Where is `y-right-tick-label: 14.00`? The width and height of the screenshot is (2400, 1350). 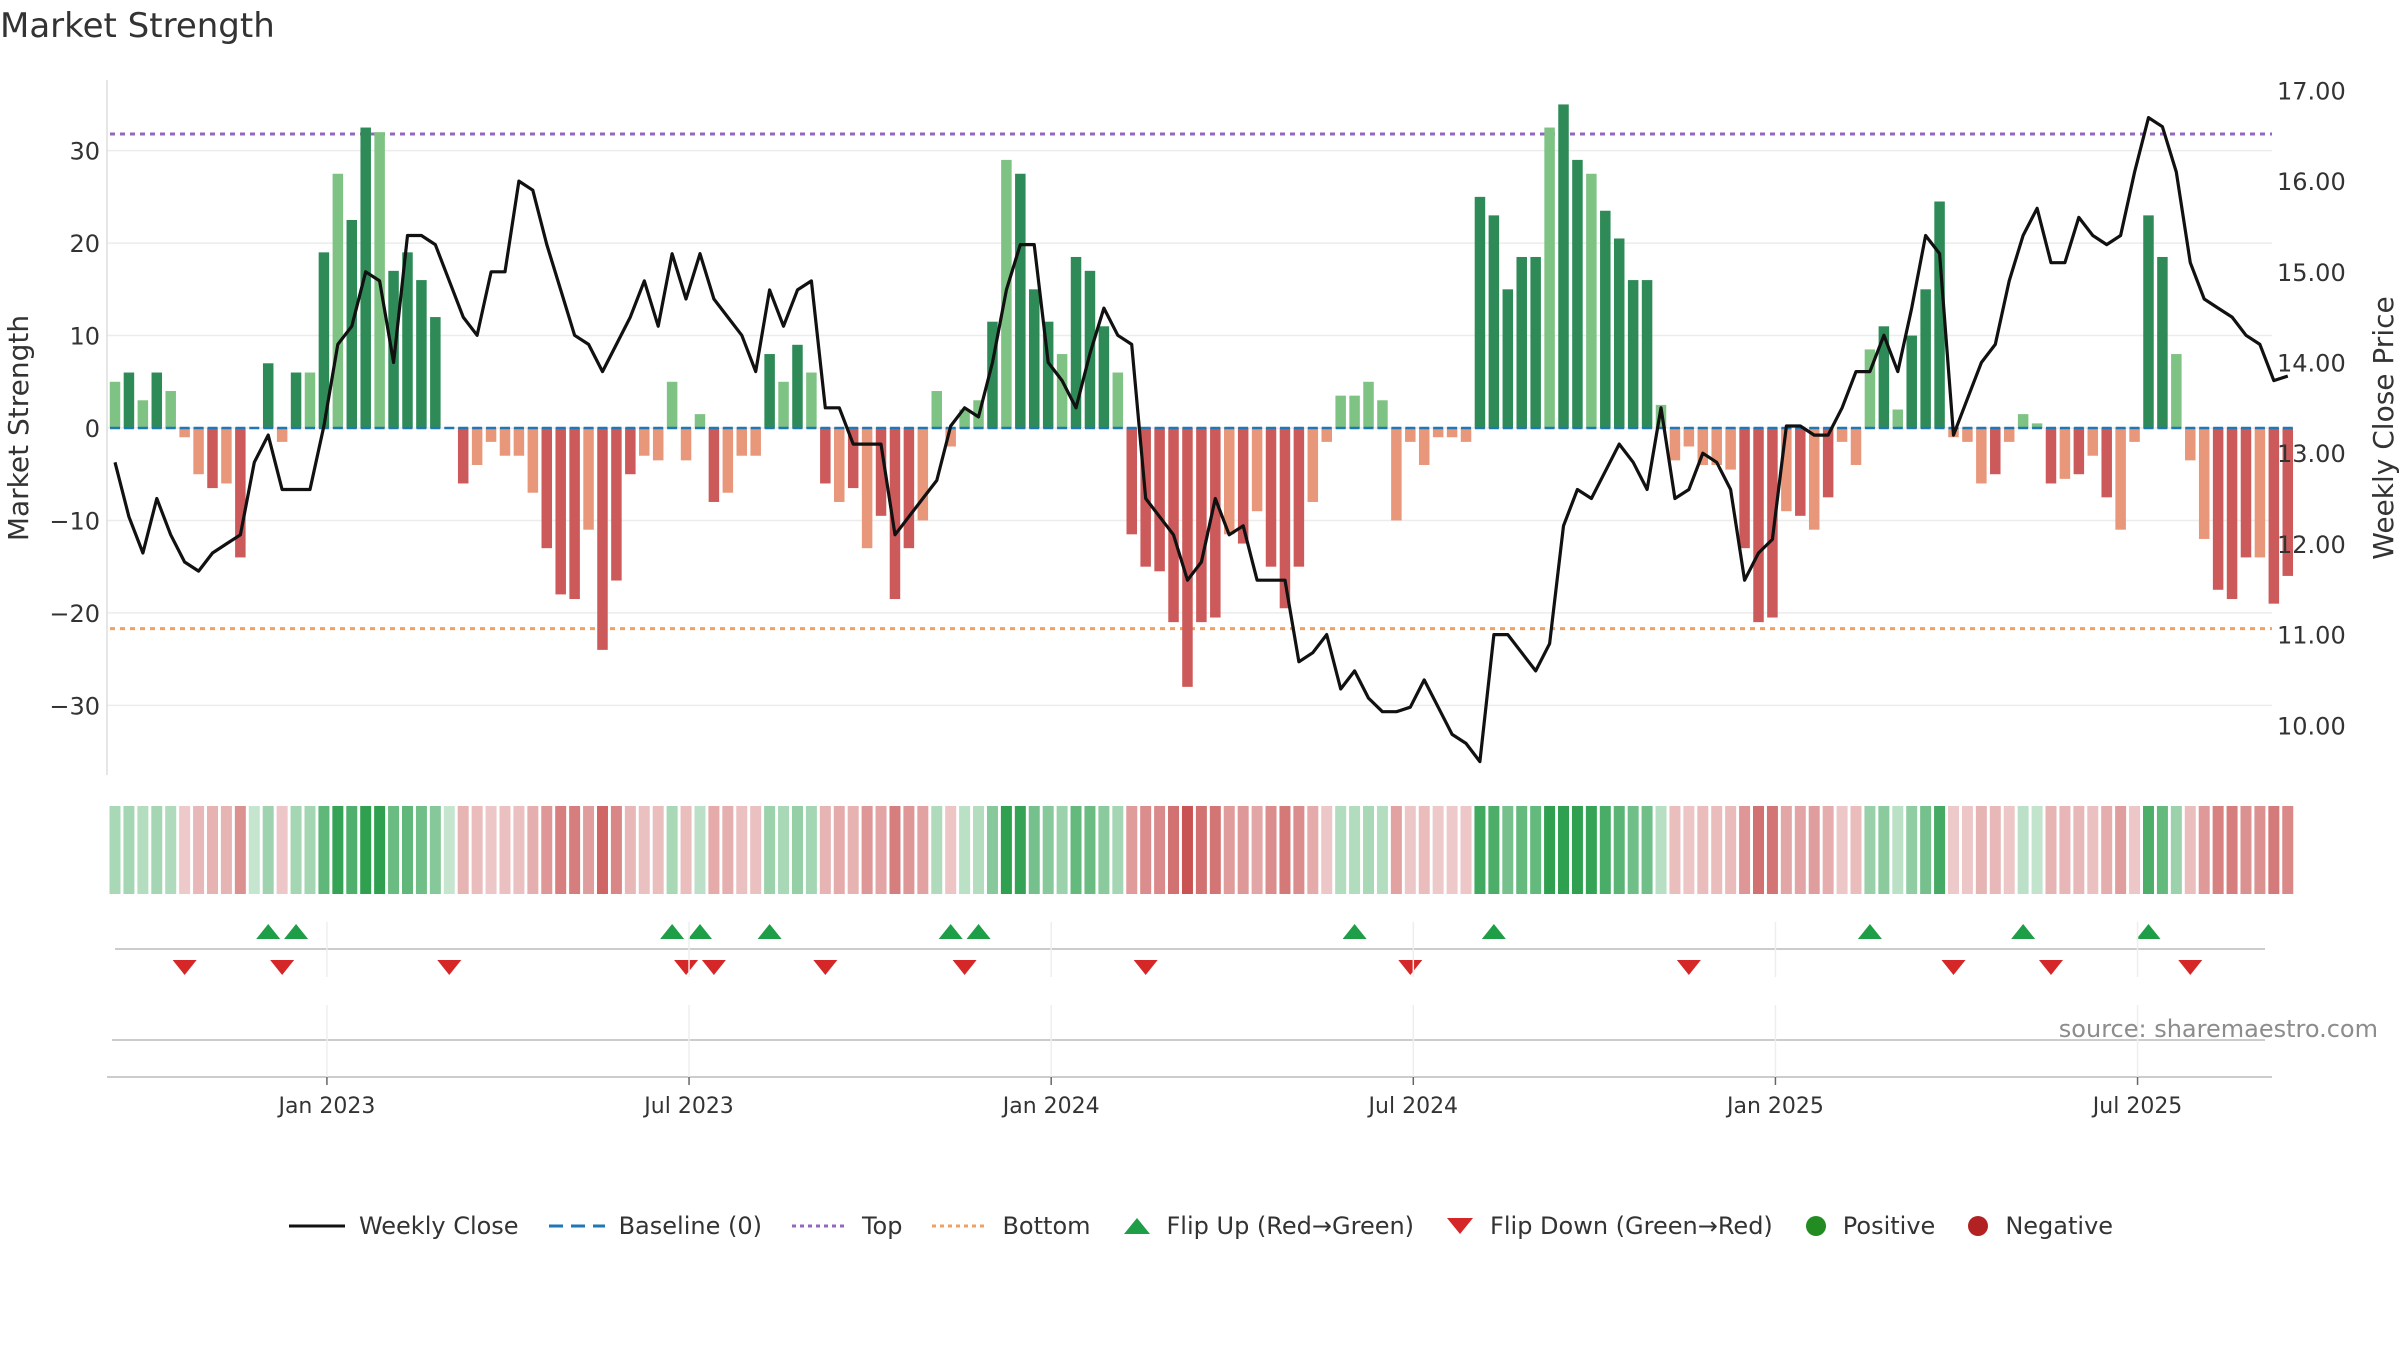 y-right-tick-label: 14.00 is located at coordinates (2311, 364).